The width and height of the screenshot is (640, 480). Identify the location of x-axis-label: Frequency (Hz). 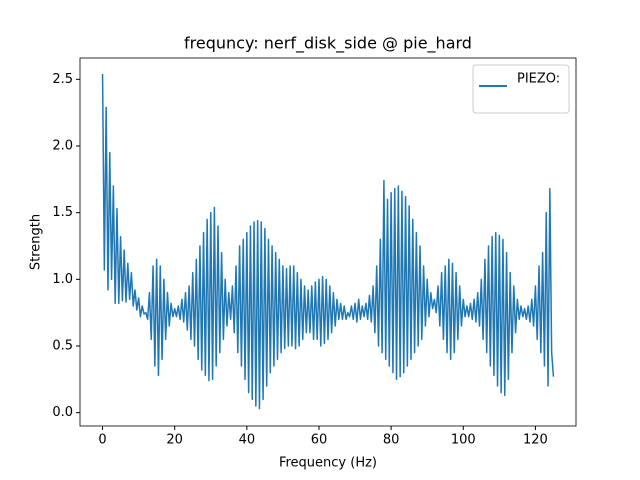
(328, 463).